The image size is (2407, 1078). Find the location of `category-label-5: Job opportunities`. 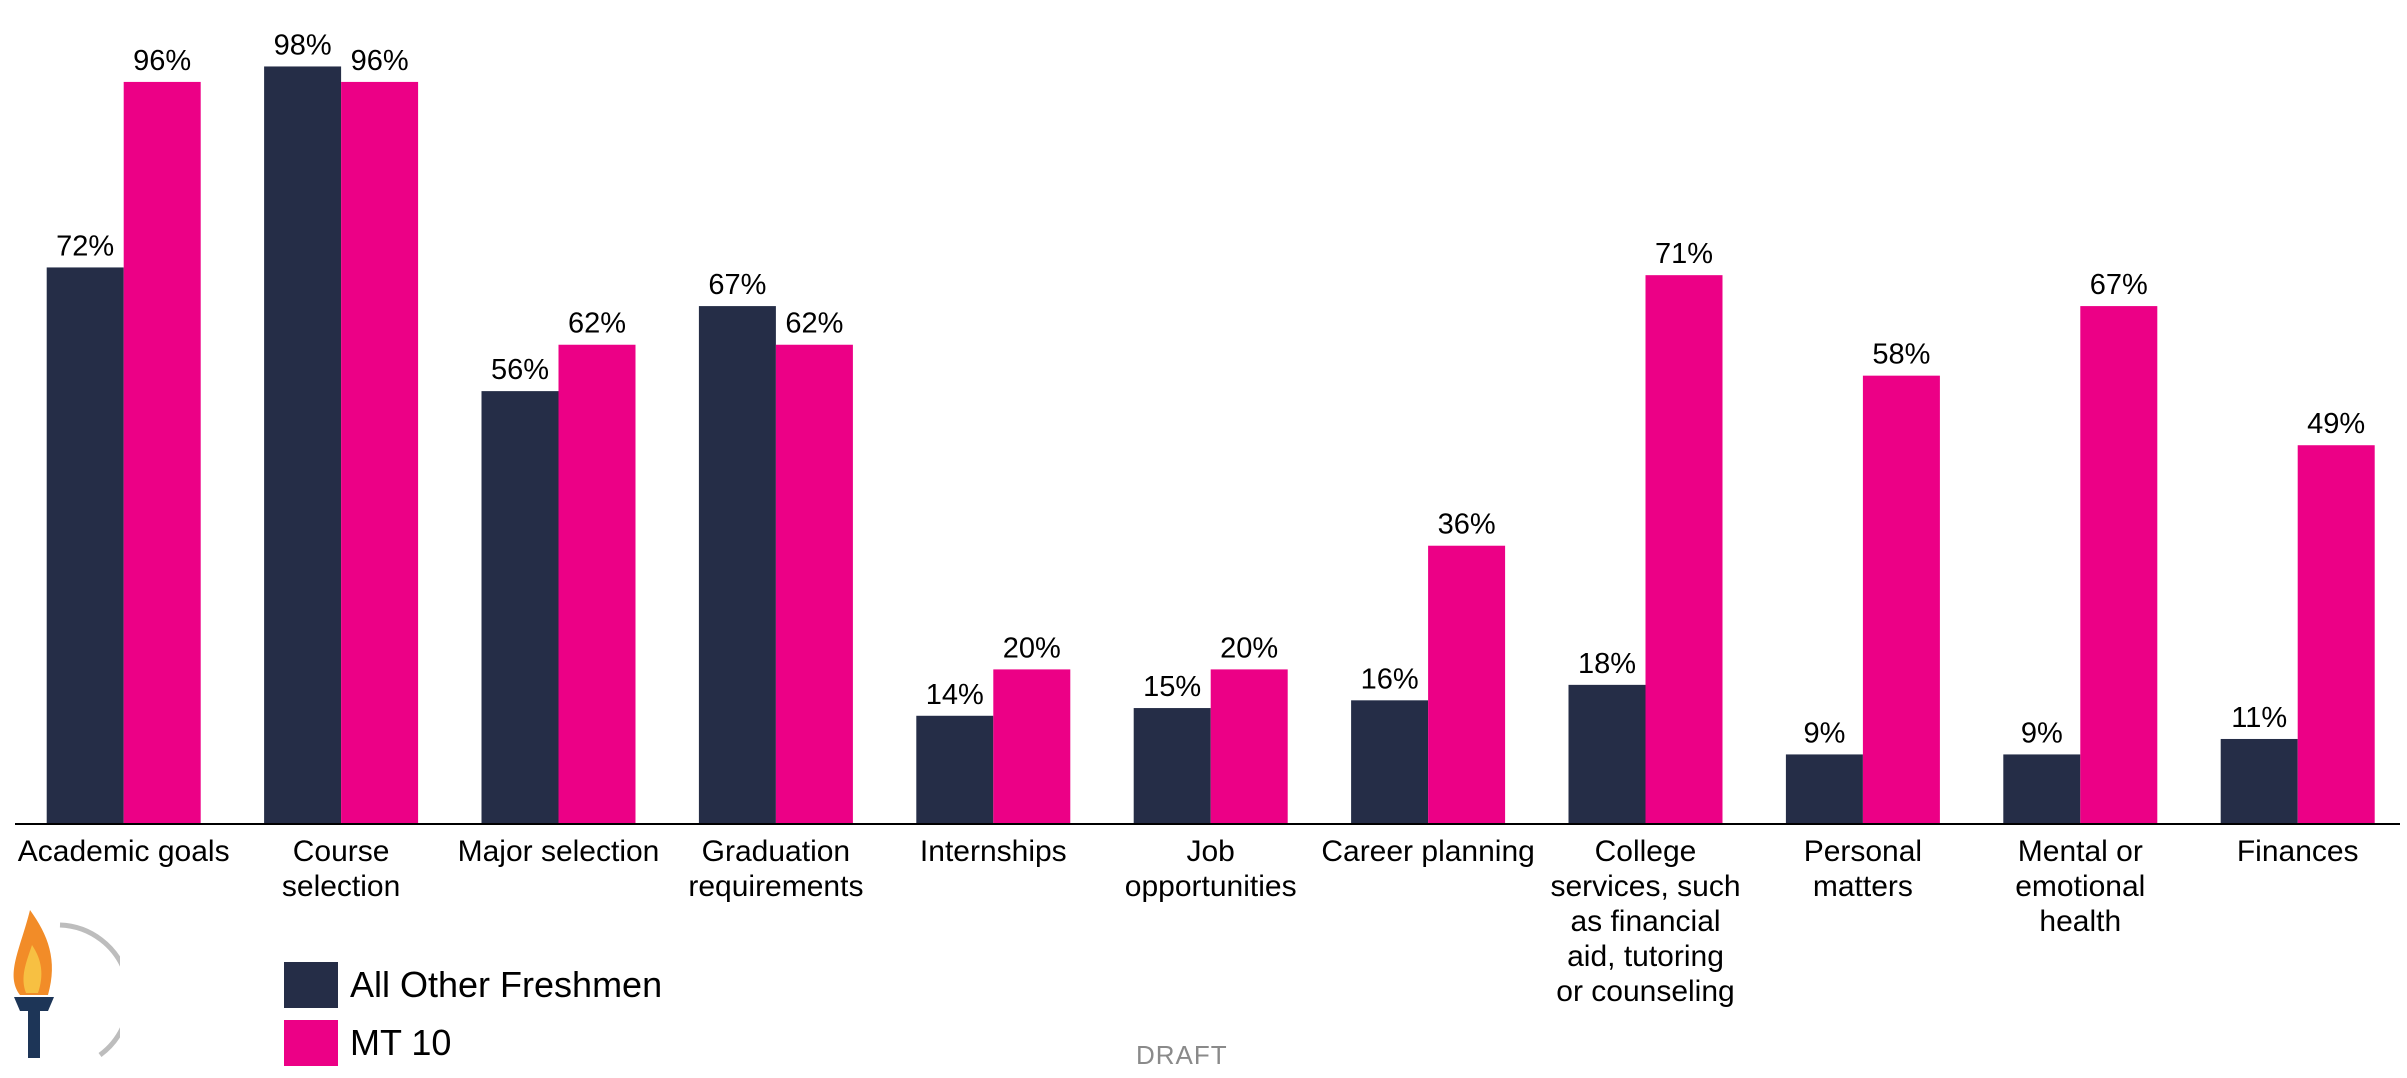

category-label-5: Job opportunities is located at coordinates (1211, 869).